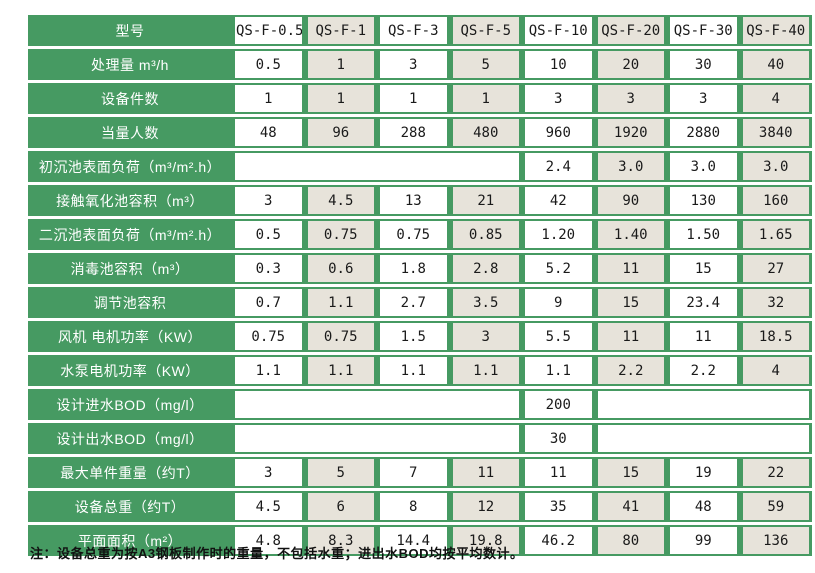 This screenshot has width=815, height=573. I want to click on model-header-cell: QS-F-3, so click(413, 30).